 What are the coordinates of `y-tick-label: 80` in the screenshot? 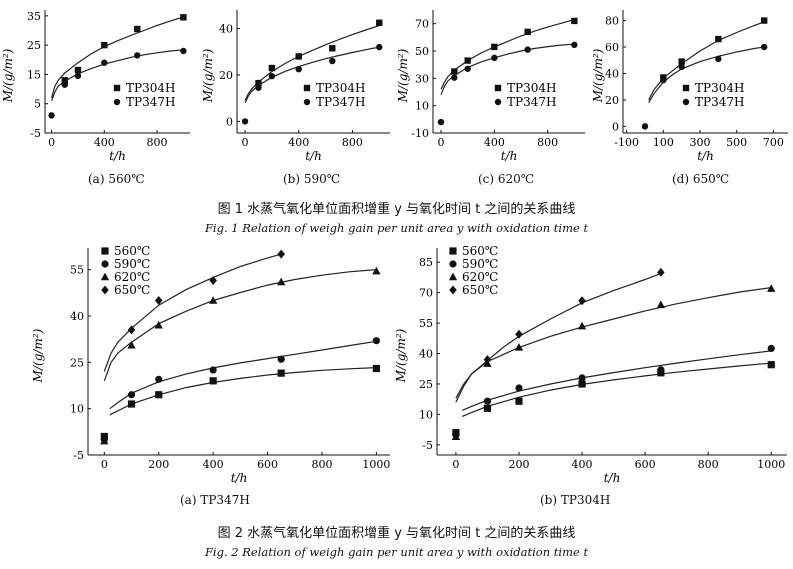 It's located at (612, 21).